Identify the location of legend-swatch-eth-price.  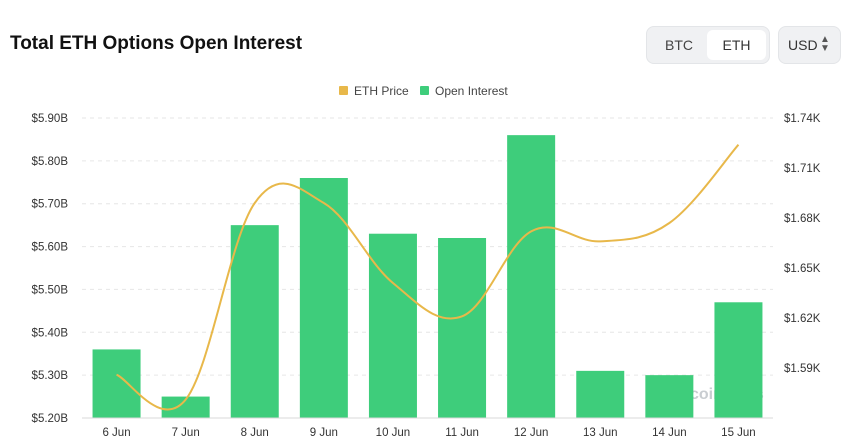
(343, 90).